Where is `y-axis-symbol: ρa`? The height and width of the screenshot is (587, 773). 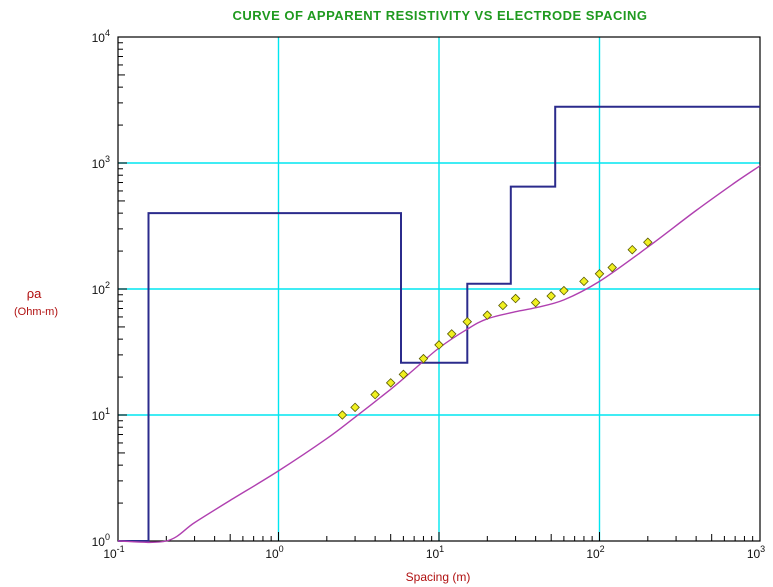 y-axis-symbol: ρa is located at coordinates (34, 293).